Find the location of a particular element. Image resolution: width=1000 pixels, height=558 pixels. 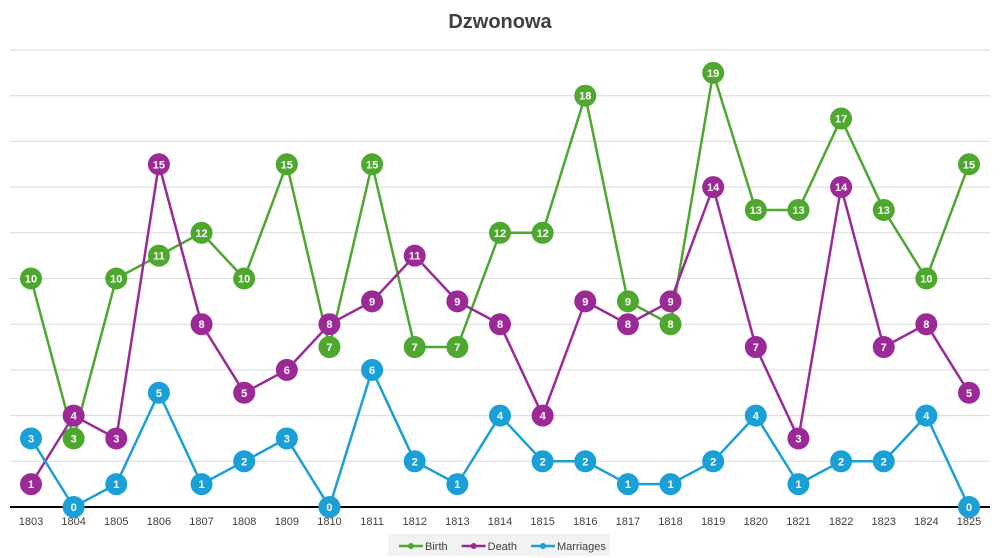

x-tick-label: 1818 is located at coordinates (670, 522).